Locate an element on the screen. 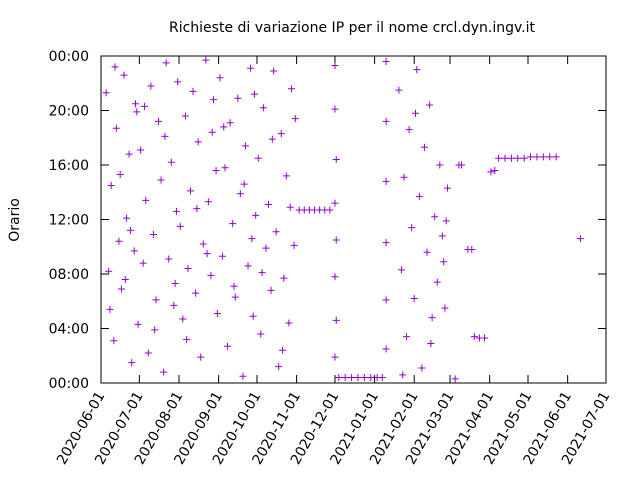 The image size is (640, 480). y-tick-label: 20:00 is located at coordinates (69, 112).